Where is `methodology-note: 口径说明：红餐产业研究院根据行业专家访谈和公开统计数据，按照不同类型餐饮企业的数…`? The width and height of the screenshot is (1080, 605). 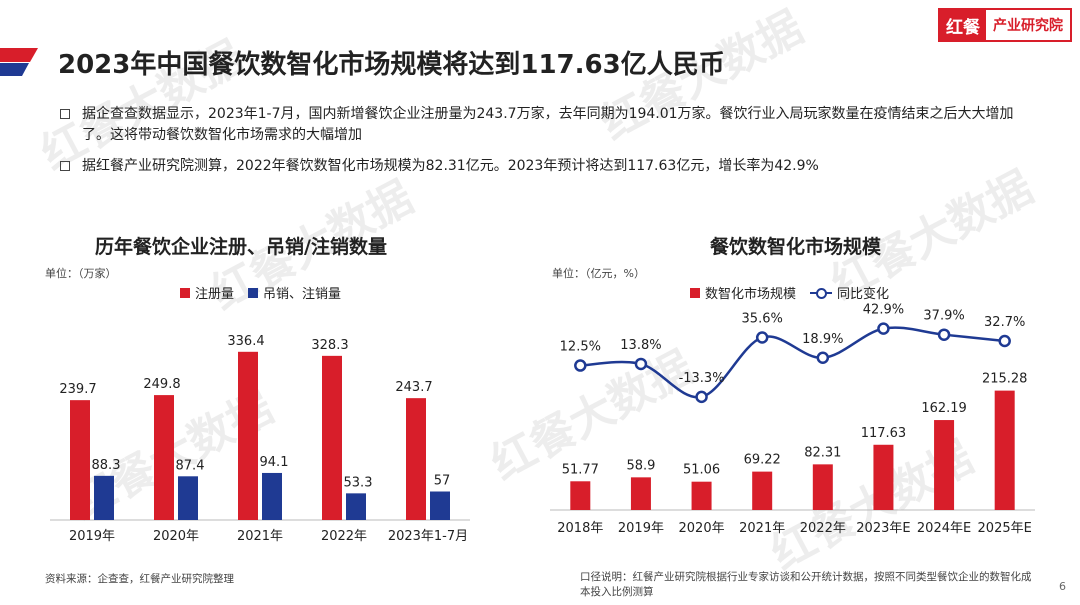
methodology-note: 口径说明：红餐产业研究院根据行业专家访谈和公开统计数据，按照不同类型餐饮企业的数… is located at coordinates (806, 584).